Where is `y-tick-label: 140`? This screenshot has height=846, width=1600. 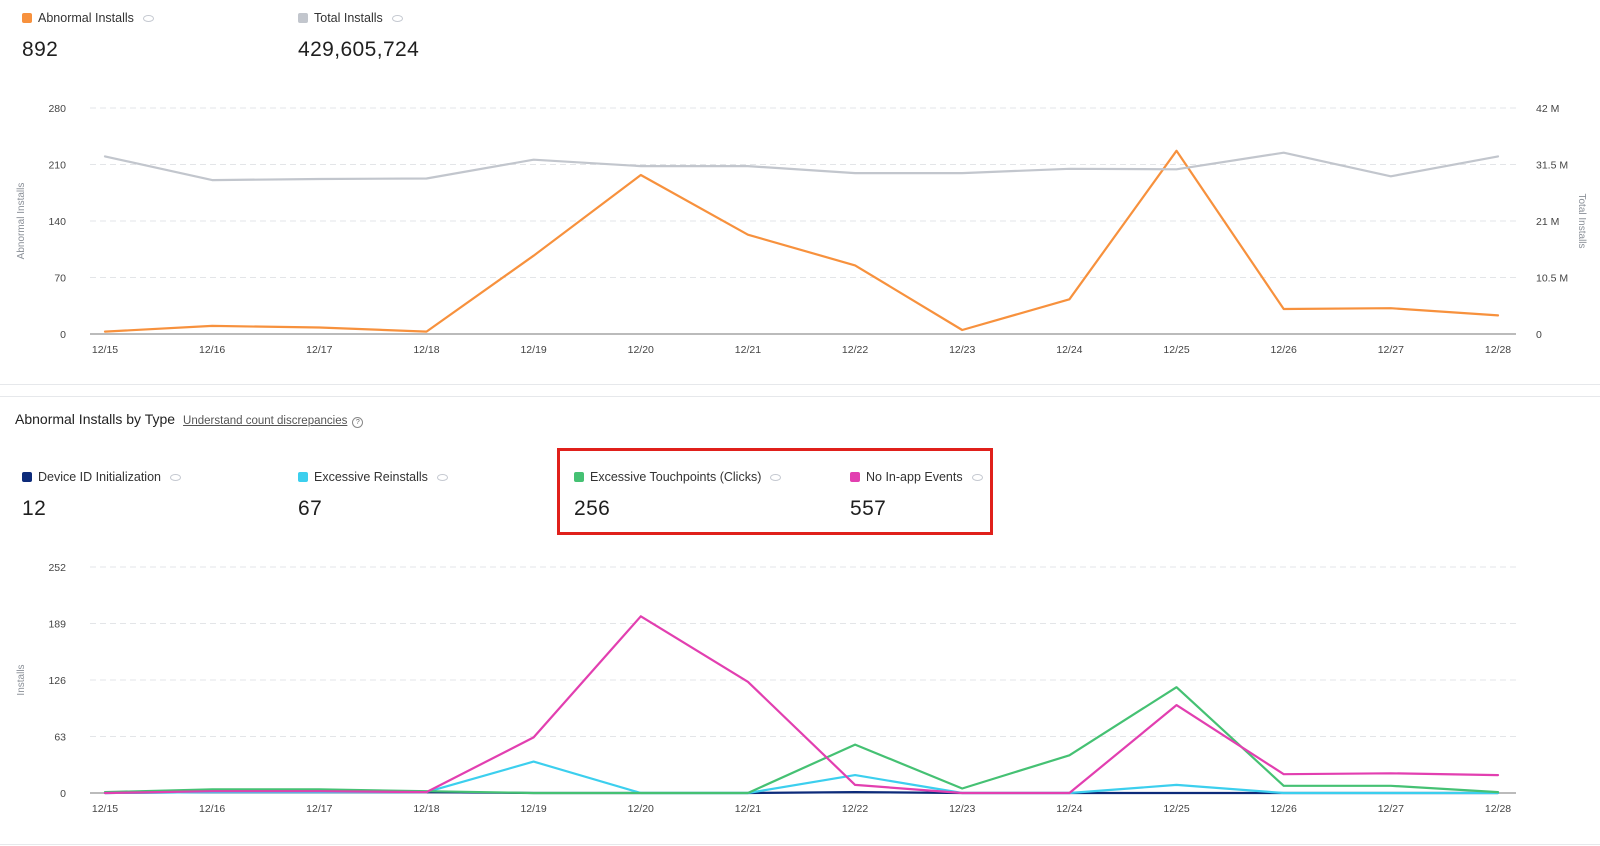
y-tick-label: 140 is located at coordinates (57, 222).